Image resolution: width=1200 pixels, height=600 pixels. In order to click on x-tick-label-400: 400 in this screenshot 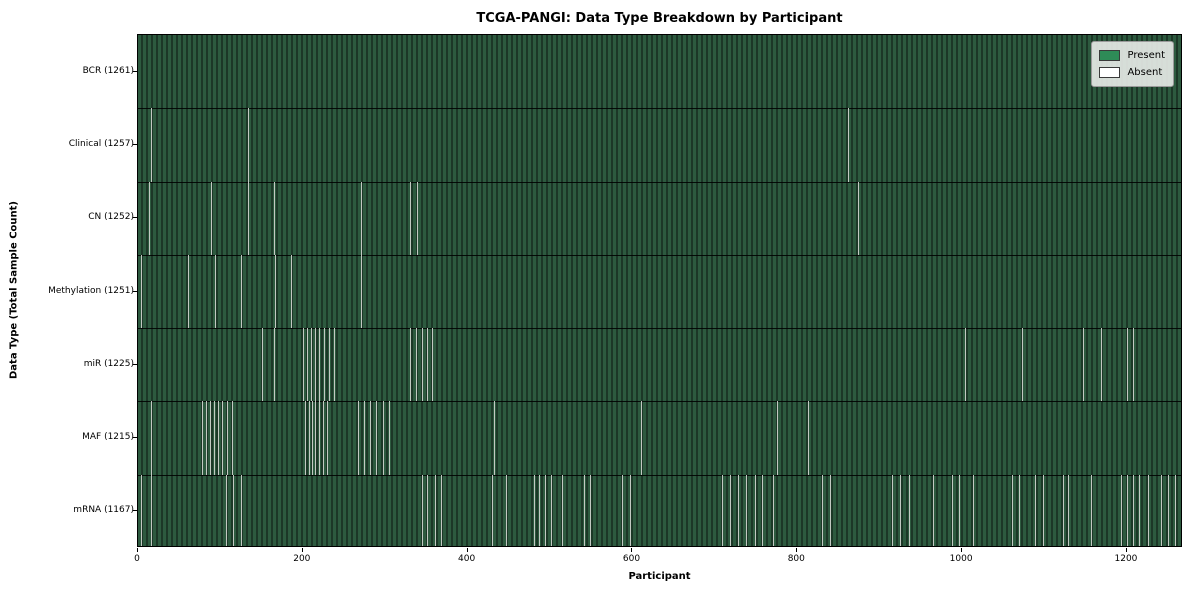, I will do `click(467, 559)`.